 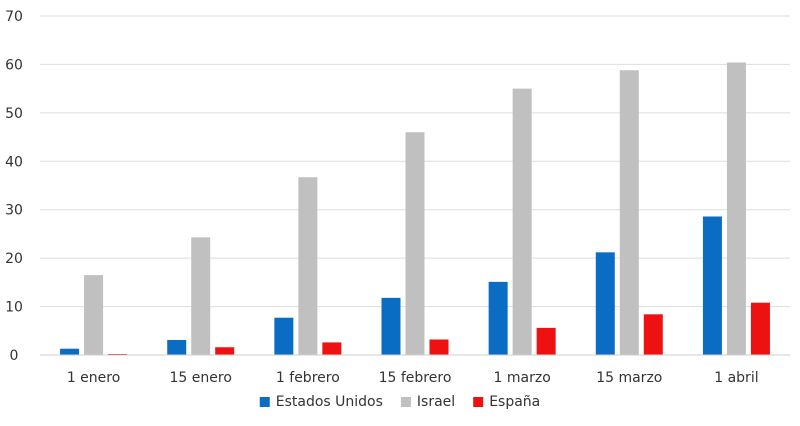 I want to click on y-tick-label: 10, so click(x=14, y=308).